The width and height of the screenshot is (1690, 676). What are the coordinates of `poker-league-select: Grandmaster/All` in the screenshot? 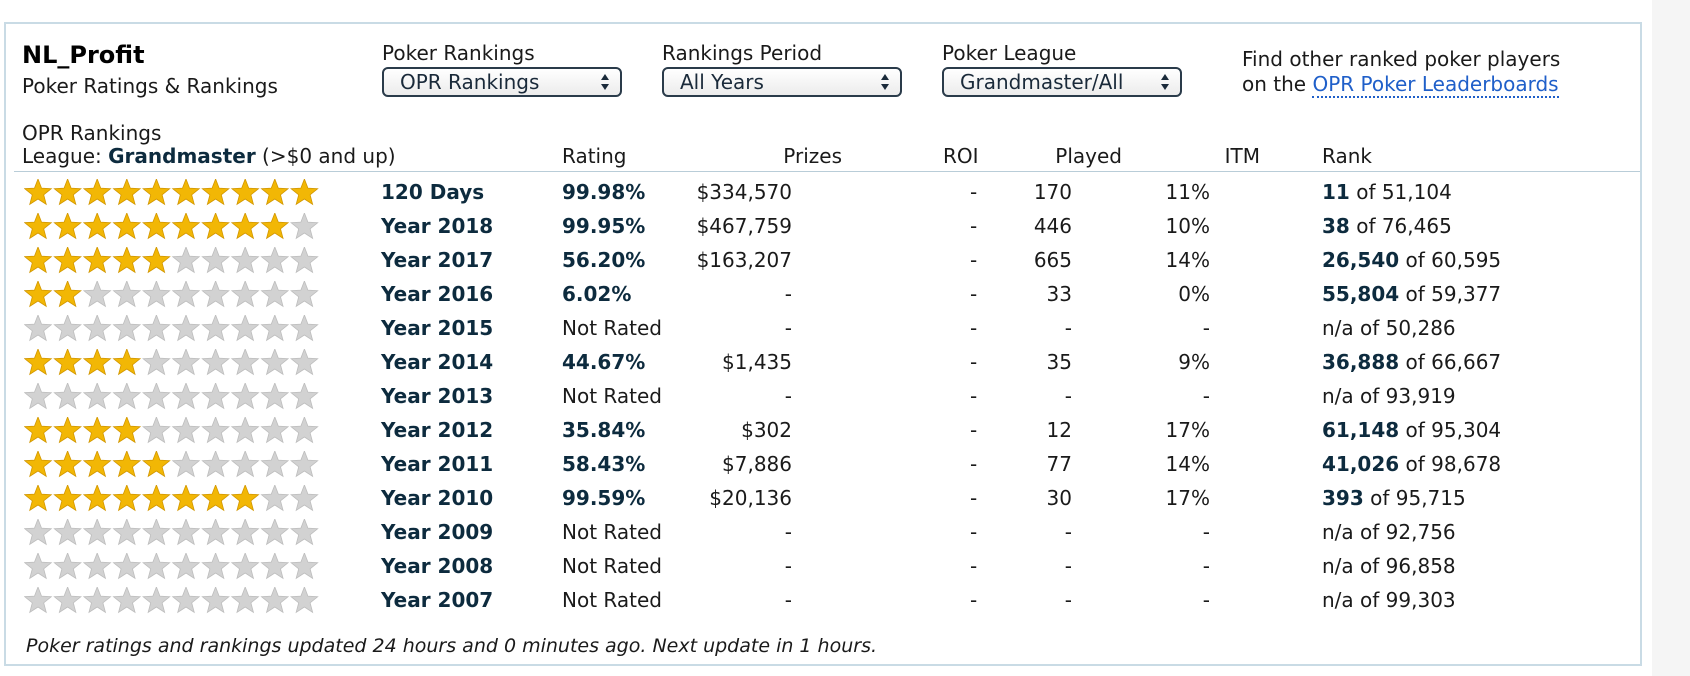 It's located at (1062, 82).